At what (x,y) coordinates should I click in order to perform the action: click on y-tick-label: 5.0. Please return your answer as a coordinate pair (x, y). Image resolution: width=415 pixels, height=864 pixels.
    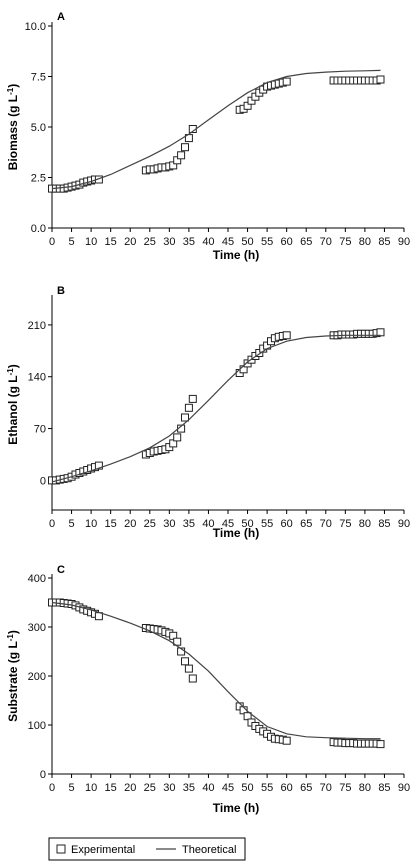
    Looking at the image, I should click on (38, 128).